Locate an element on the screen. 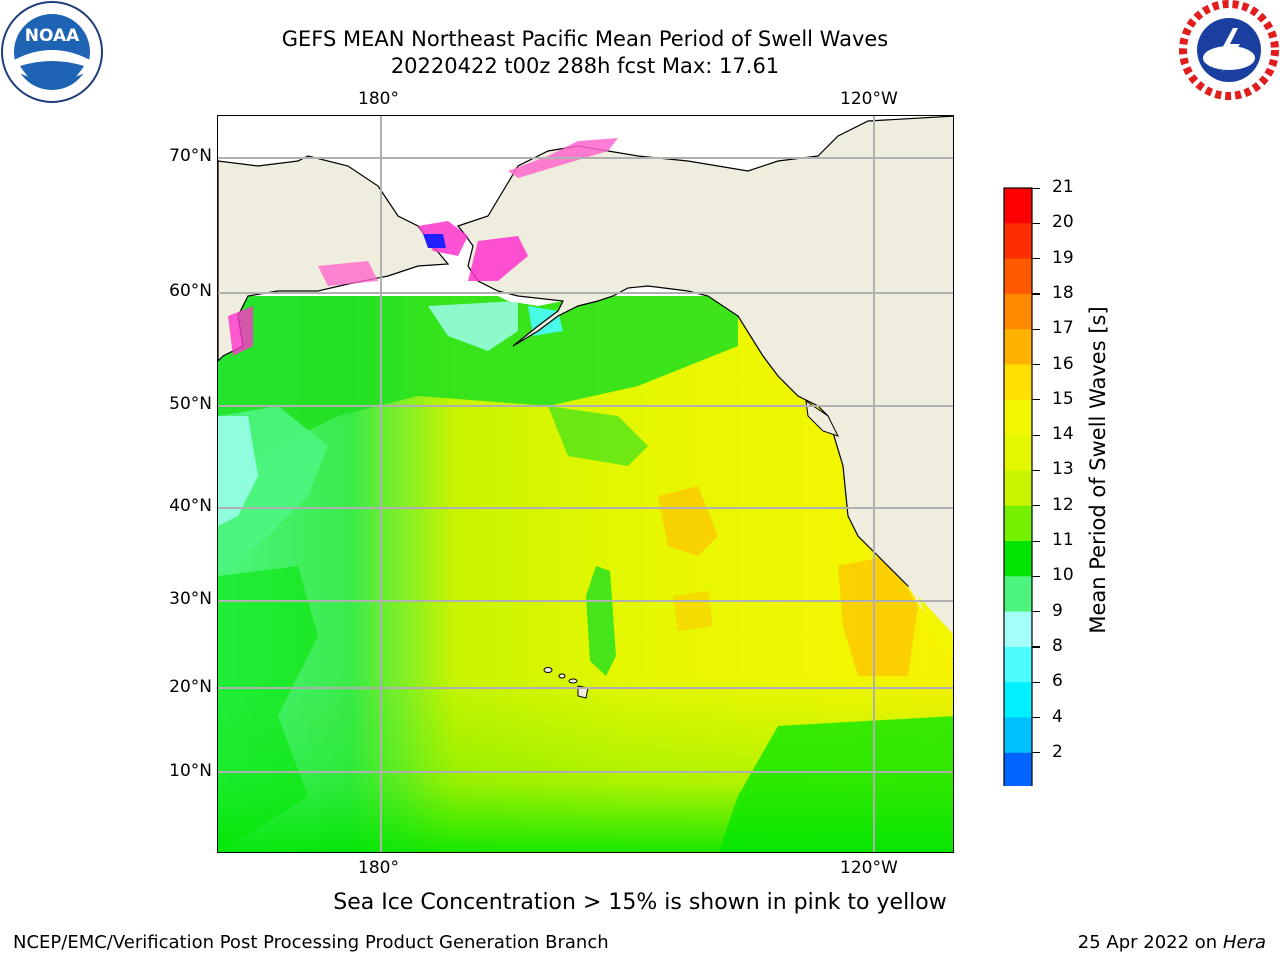 The width and height of the screenshot is (1280, 960). colorbar-tick-label: 11 is located at coordinates (1063, 540).